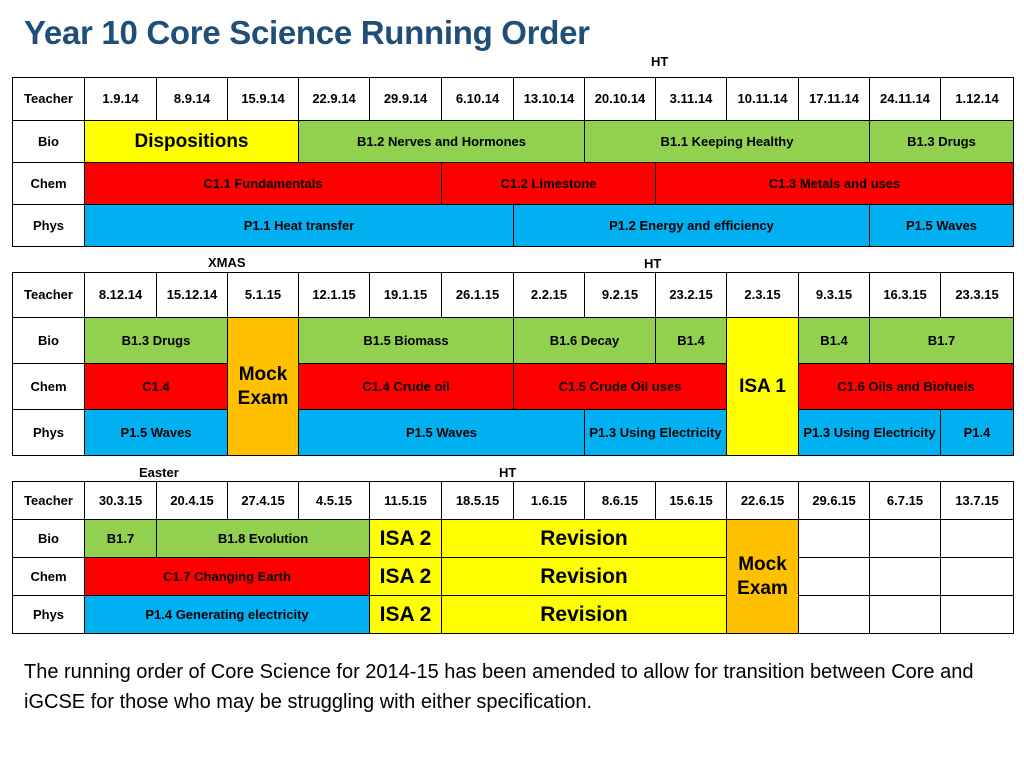 The height and width of the screenshot is (768, 1024). Describe the element at coordinates (48, 183) in the screenshot. I see `row-label-chem: Chem` at that location.